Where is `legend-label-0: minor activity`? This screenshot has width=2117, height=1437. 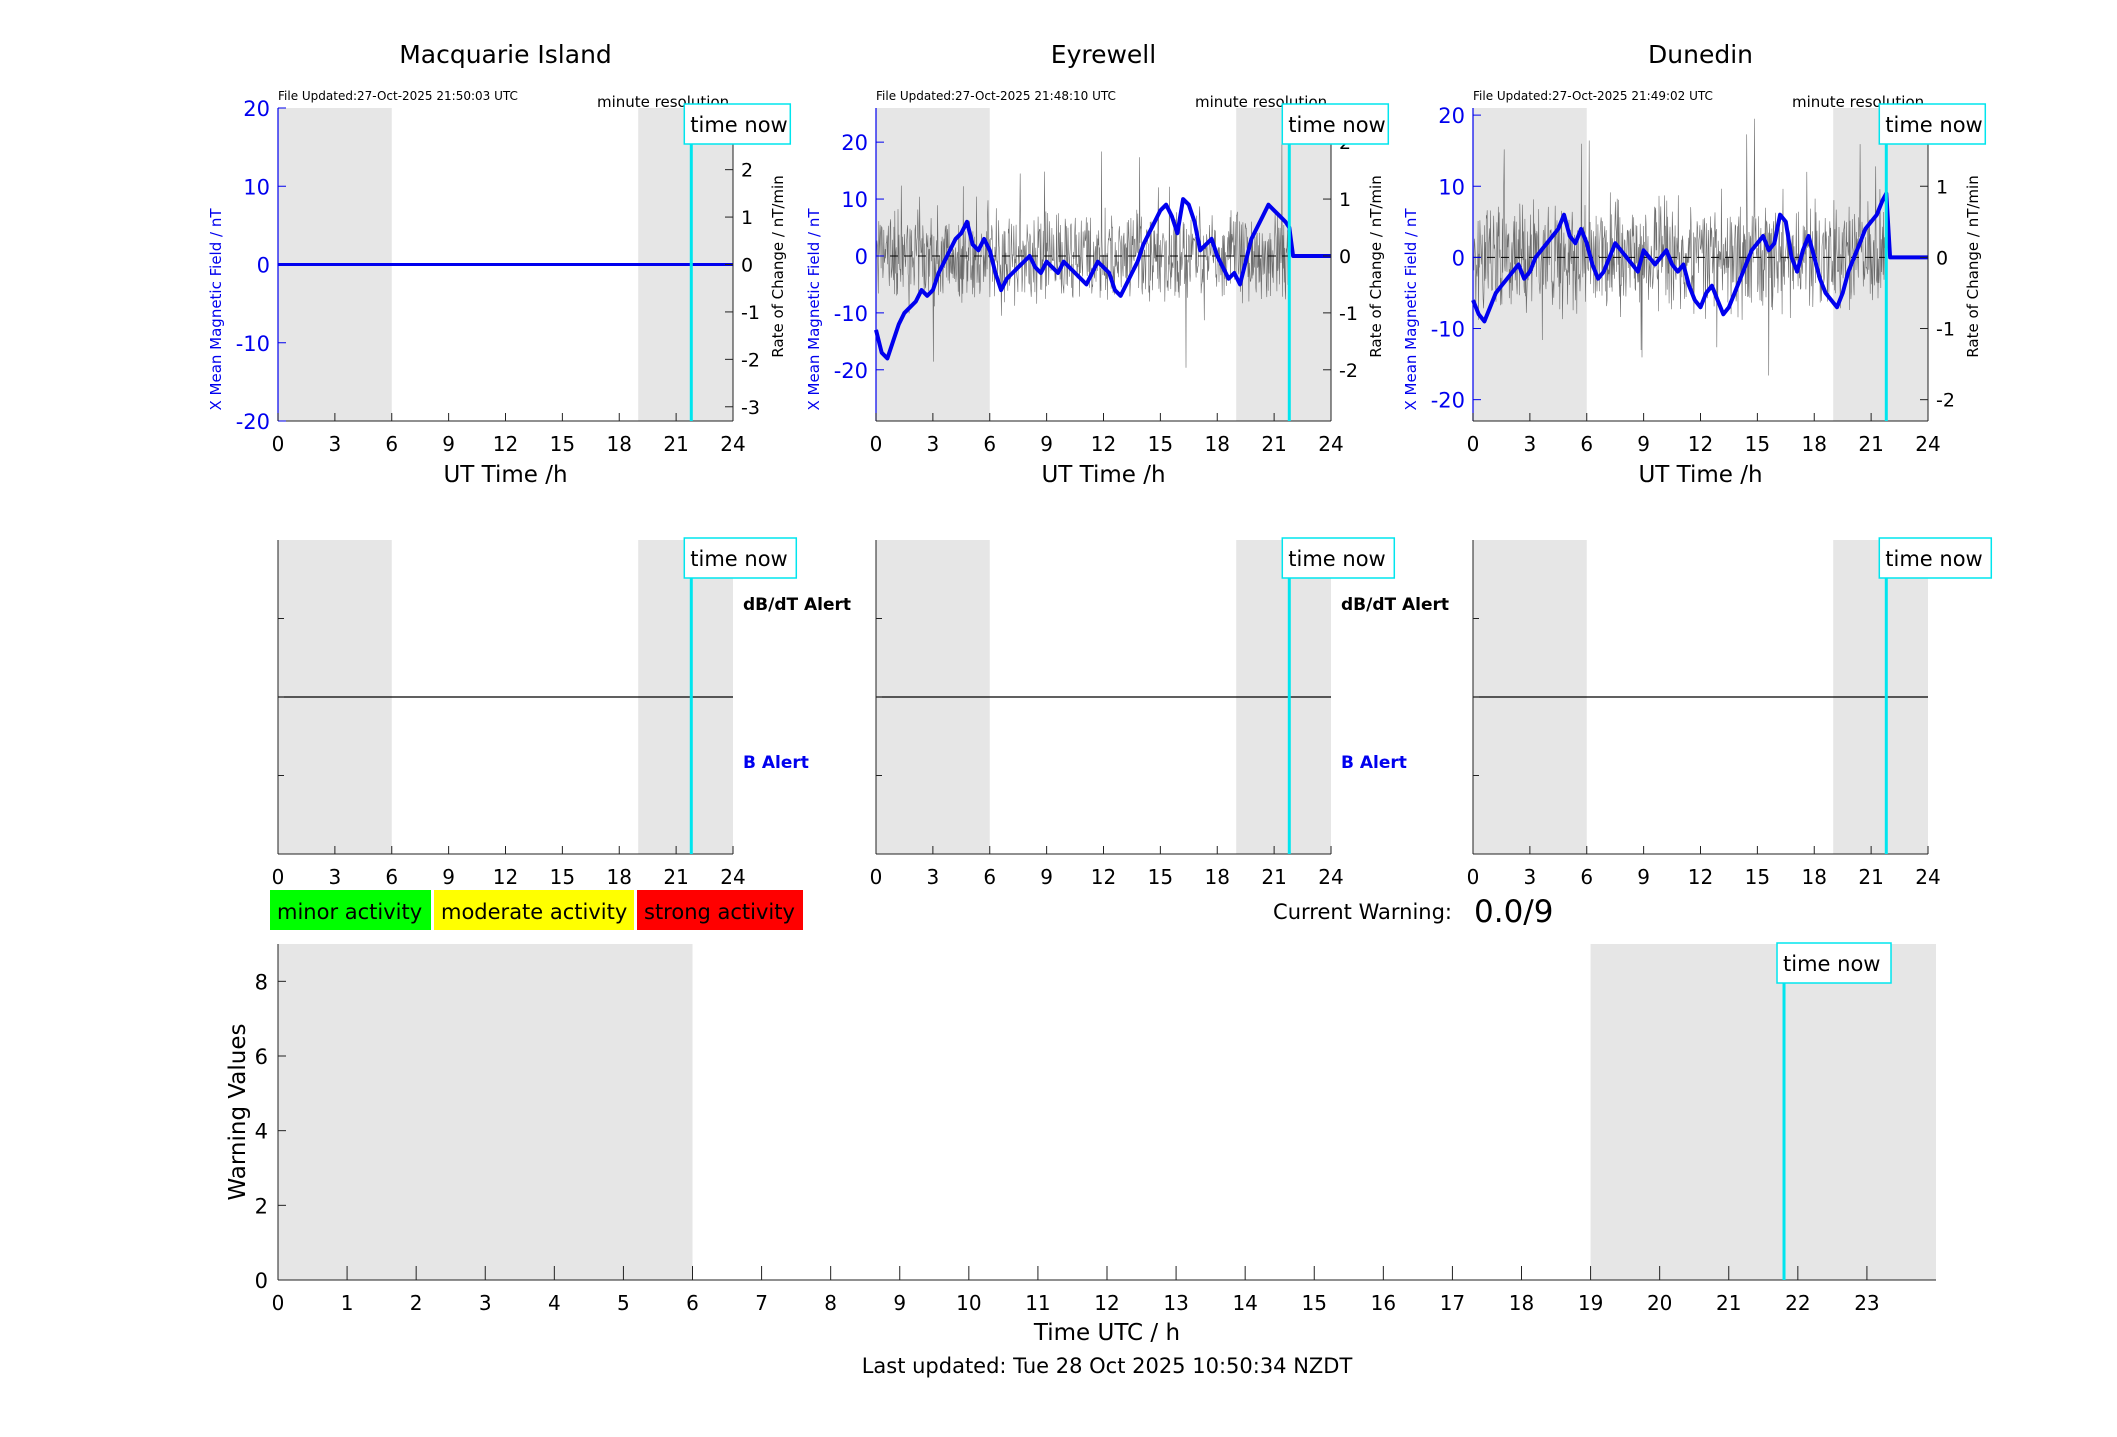 legend-label-0: minor activity is located at coordinates (349, 912).